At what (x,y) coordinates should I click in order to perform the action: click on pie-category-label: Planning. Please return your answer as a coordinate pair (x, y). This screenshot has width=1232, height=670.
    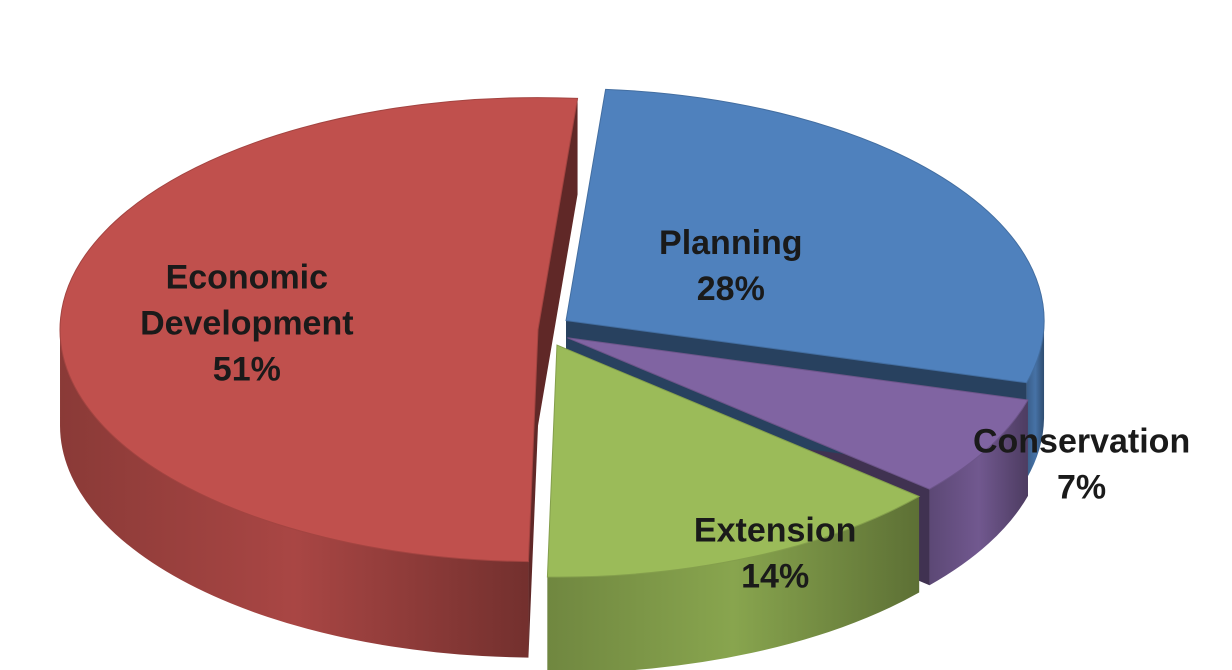
    Looking at the image, I should click on (731, 243).